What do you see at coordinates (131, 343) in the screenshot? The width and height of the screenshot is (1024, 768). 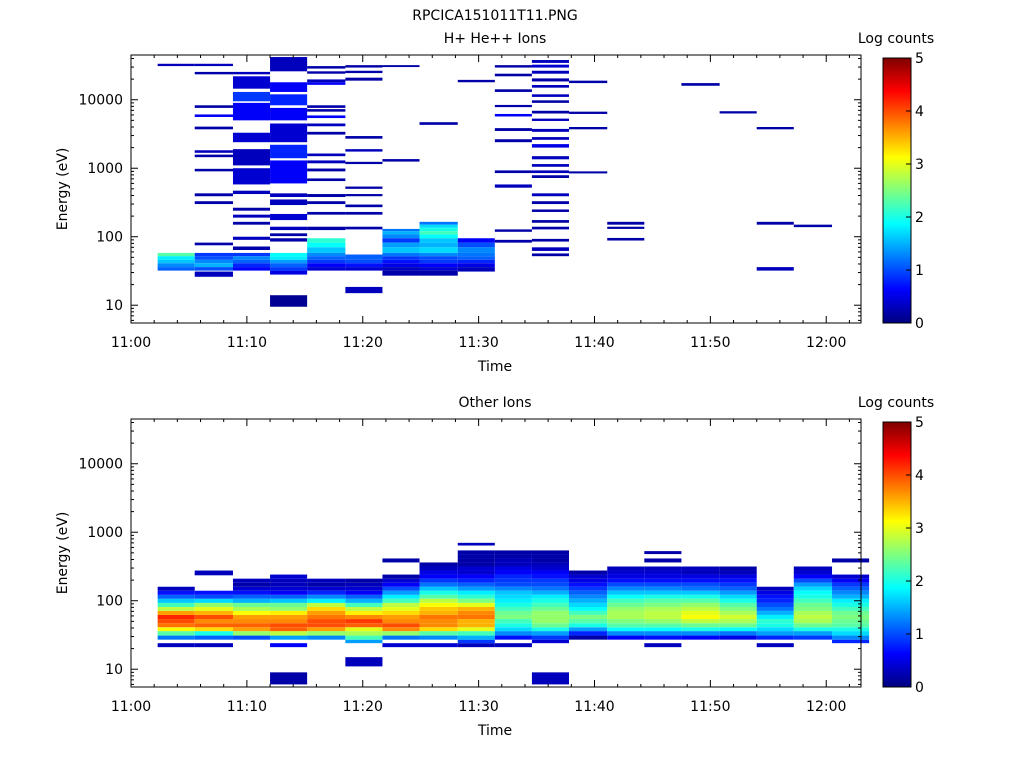 I see `x-tick-label: 11:00` at bounding box center [131, 343].